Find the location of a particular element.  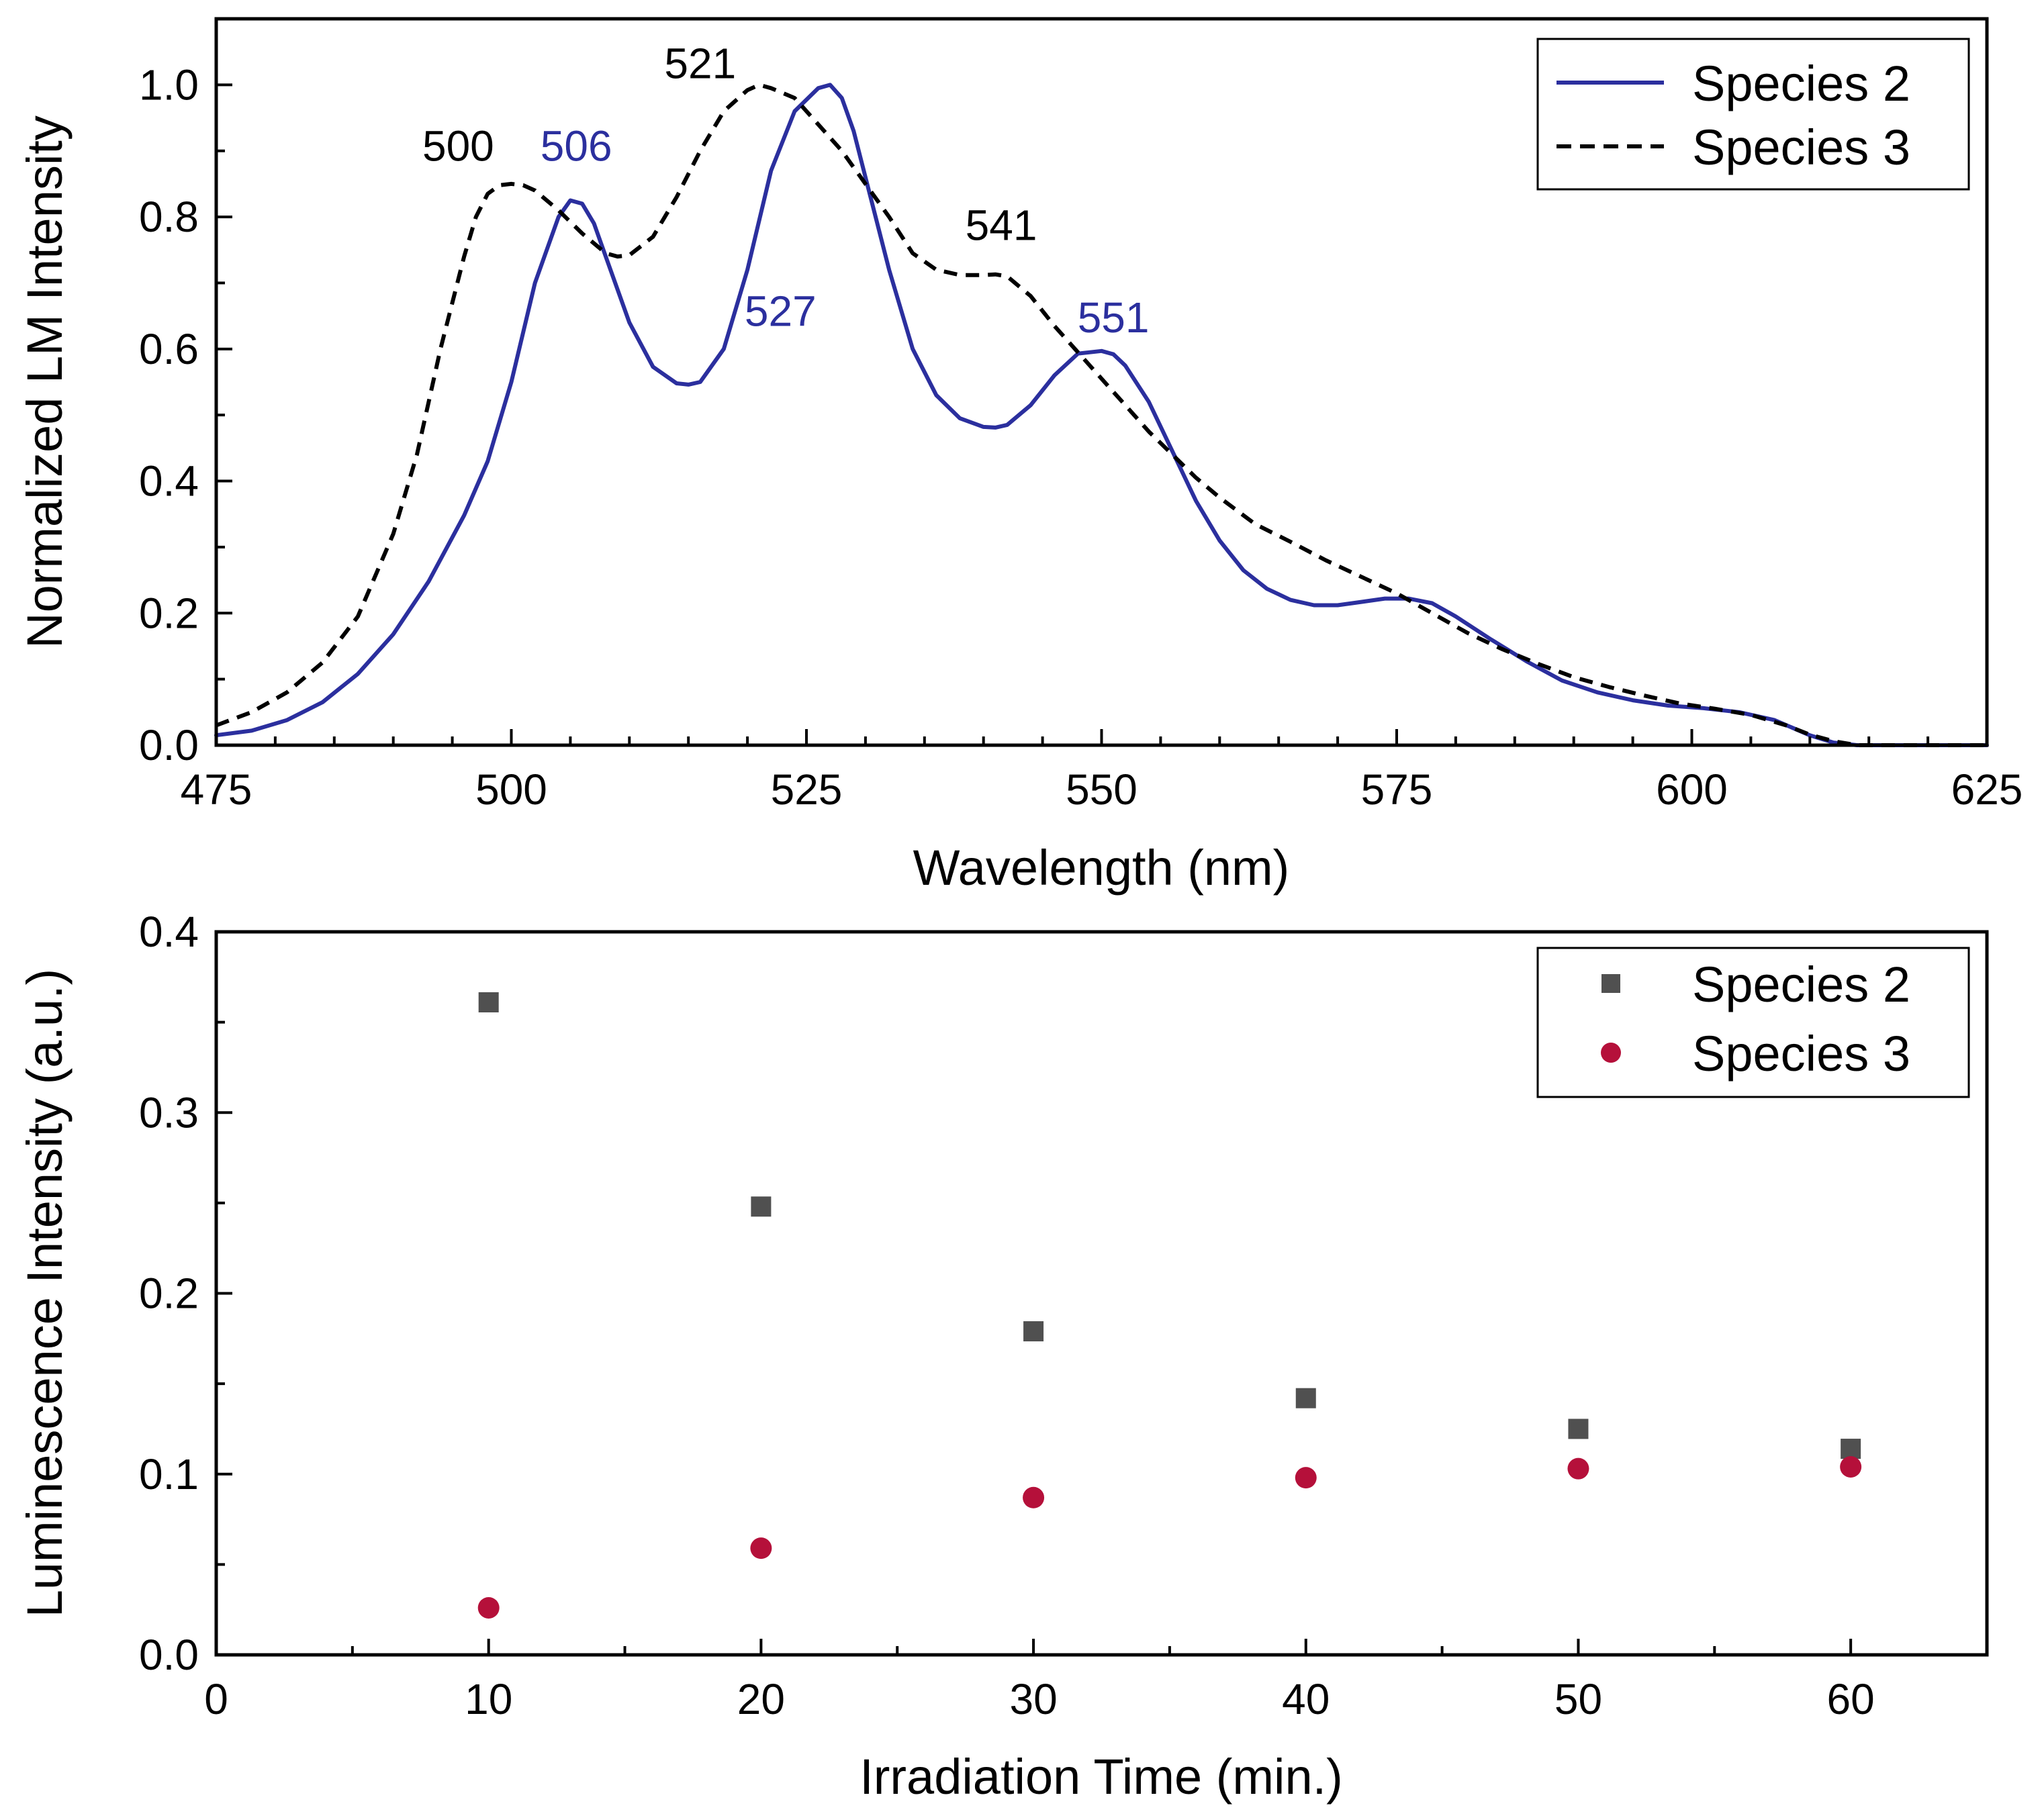

x-tick-label: 475 is located at coordinates (216, 790).